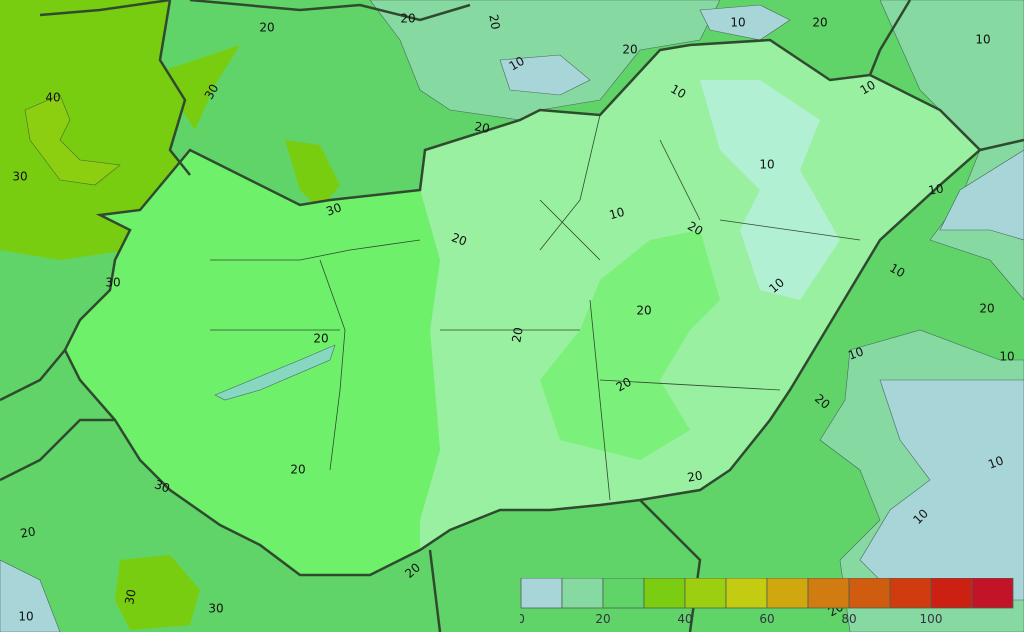 The image size is (1024, 632). What do you see at coordinates (931, 619) in the screenshot?
I see `legend-tick-label: 100` at bounding box center [931, 619].